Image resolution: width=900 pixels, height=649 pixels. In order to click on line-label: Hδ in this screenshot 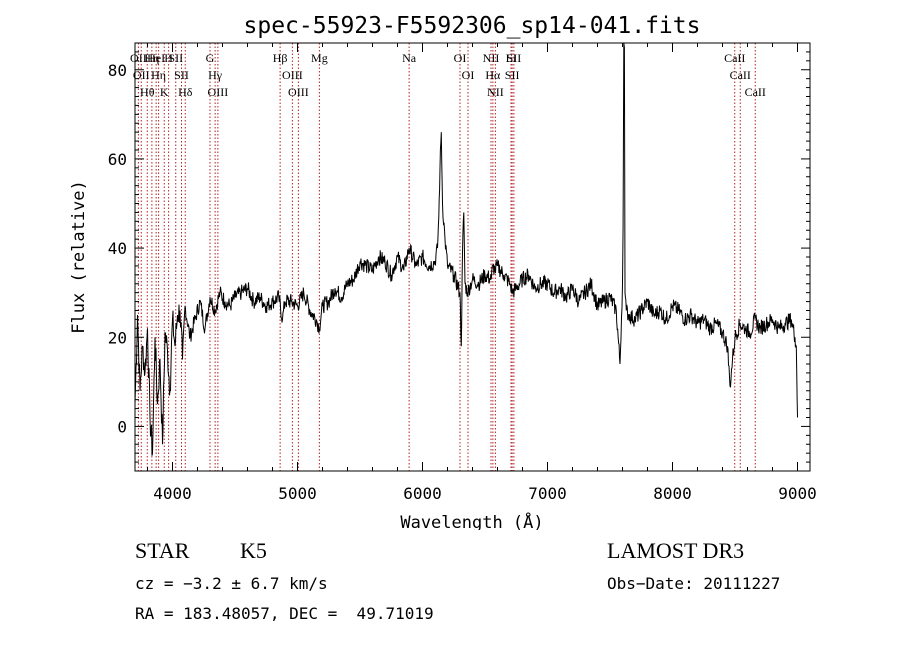, I will do `click(185, 92)`.